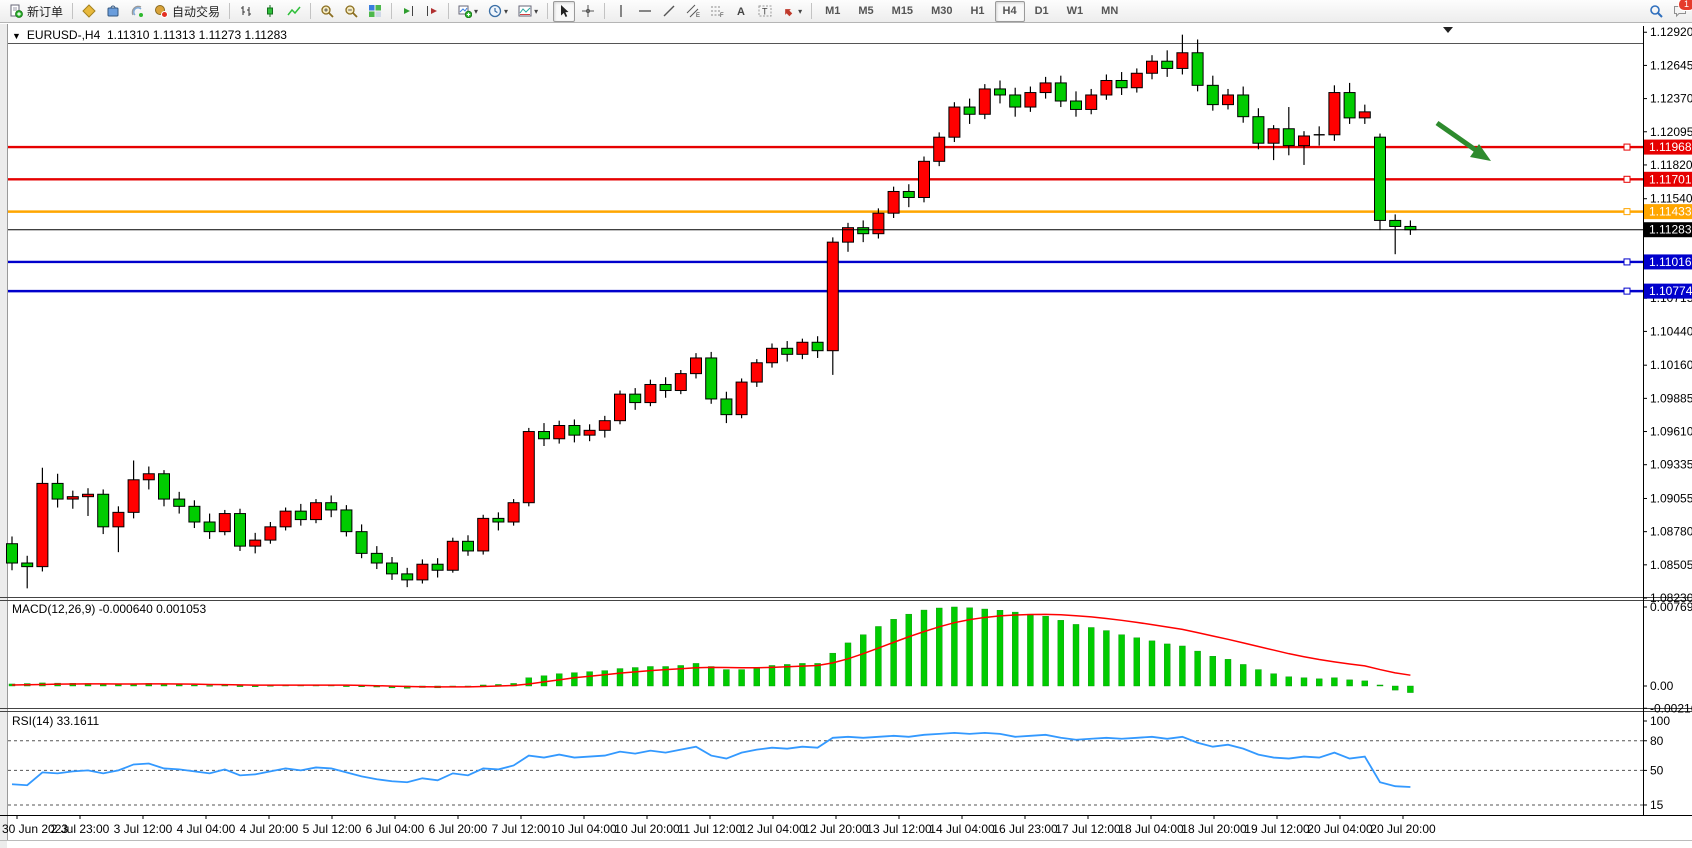  I want to click on tf-w1-button: W1, so click(1075, 11).